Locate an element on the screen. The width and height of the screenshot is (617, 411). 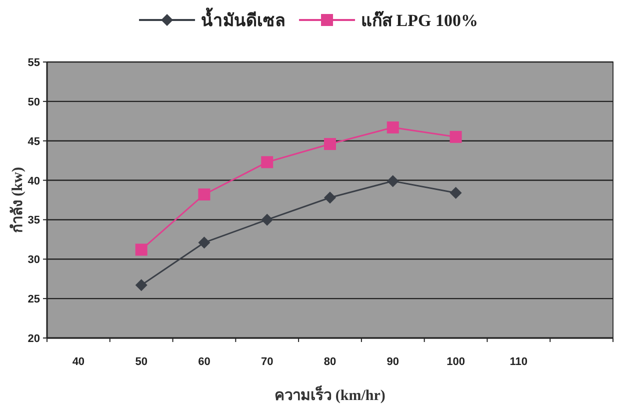
legend-label: แก๊ส LPG 100% is located at coordinates (419, 20).